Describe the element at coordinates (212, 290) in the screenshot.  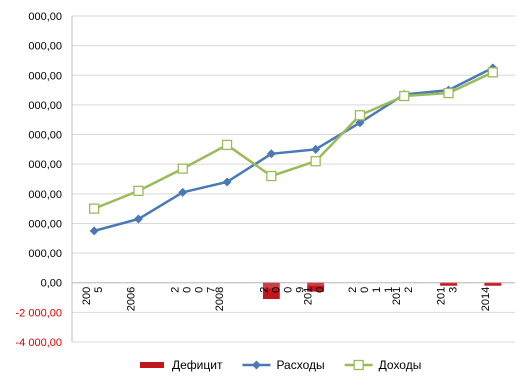
I see `svg-text: 7` at that location.